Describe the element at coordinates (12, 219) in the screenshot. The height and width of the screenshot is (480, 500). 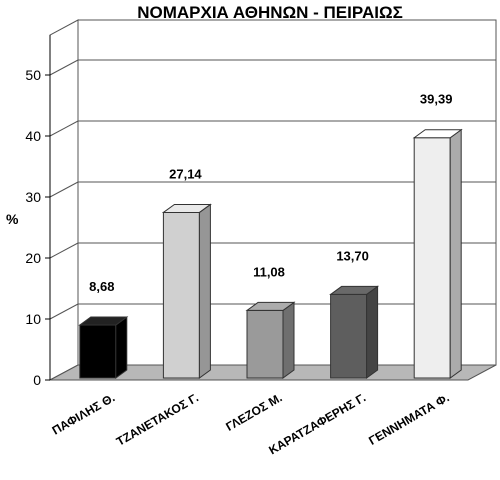
I see `y-axis-label: %` at that location.